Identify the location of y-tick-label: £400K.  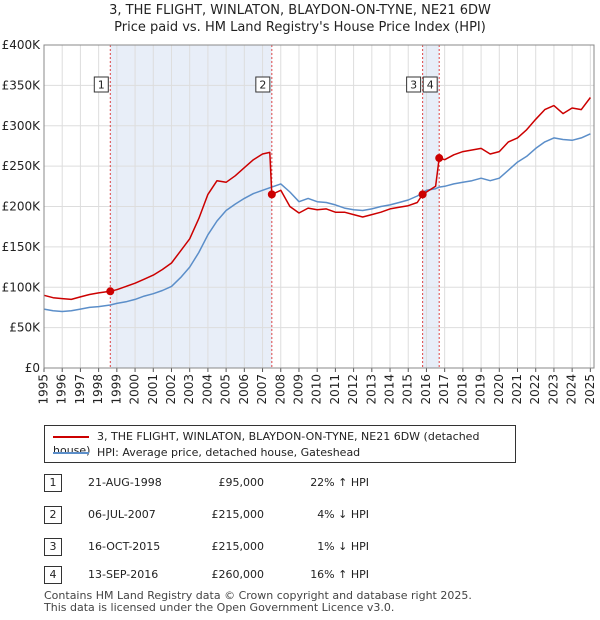
(22, 45).